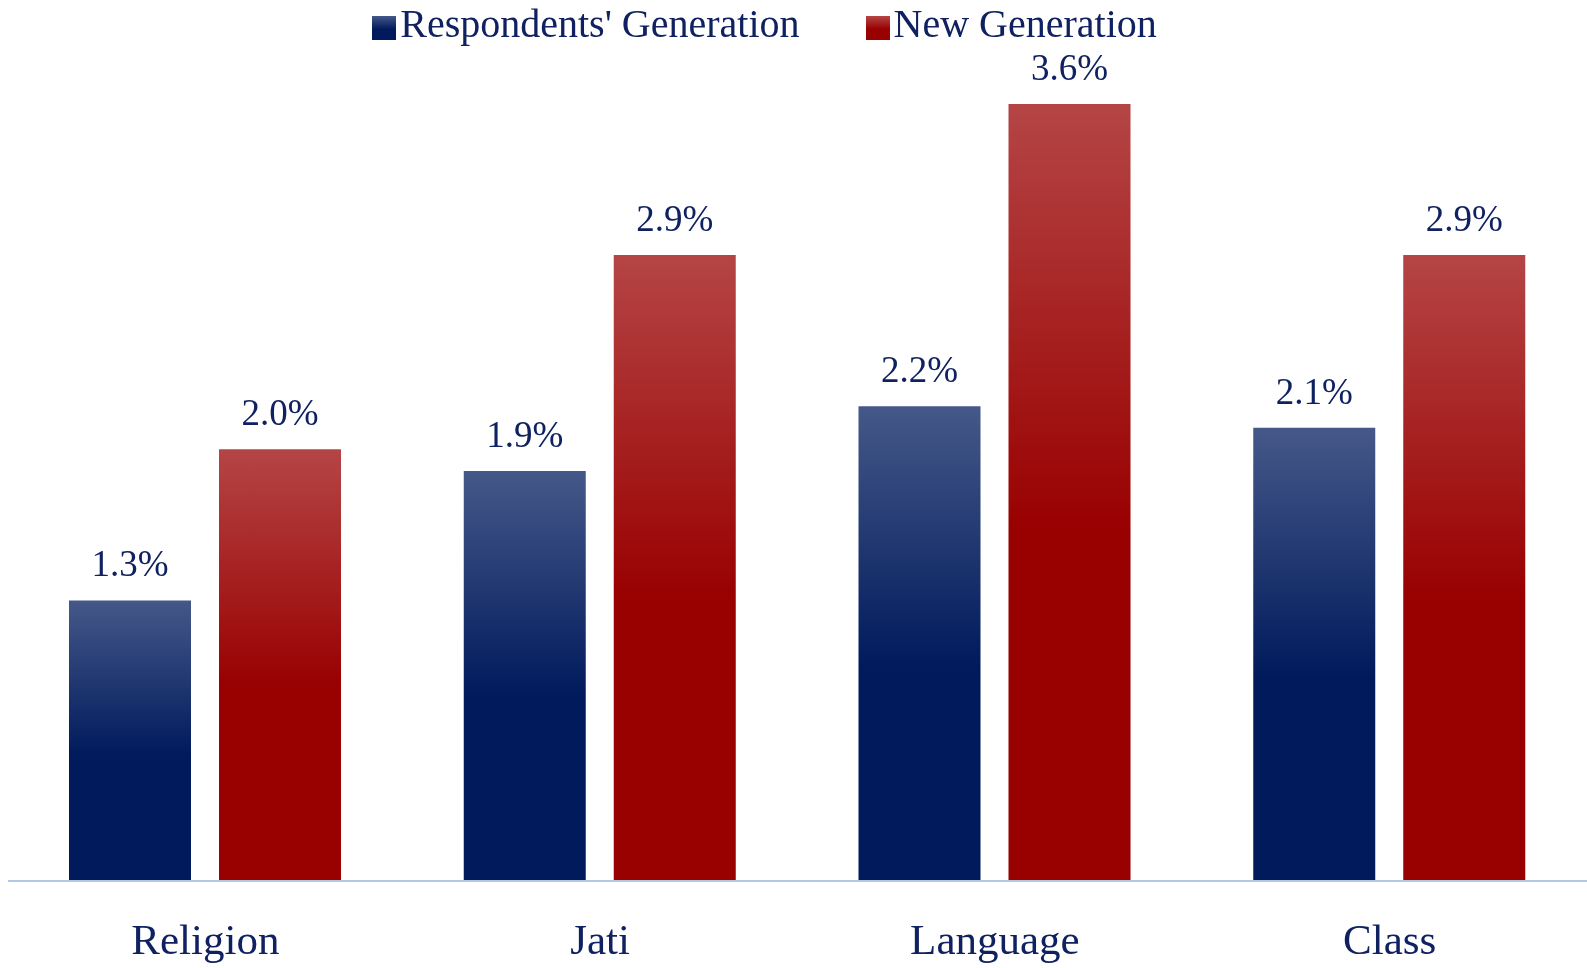 The height and width of the screenshot is (968, 1587). What do you see at coordinates (600, 23) in the screenshot?
I see `legend-label: Respondents' Generation` at bounding box center [600, 23].